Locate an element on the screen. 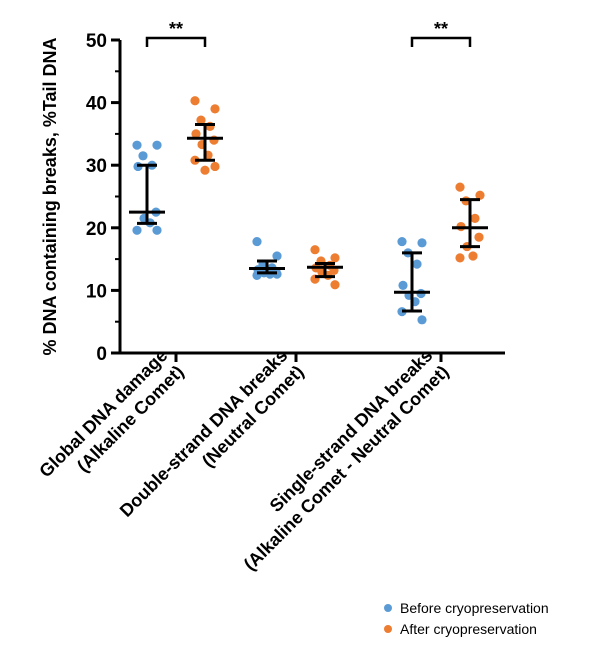 This screenshot has height=646, width=591. legend-dot-before is located at coordinates (388, 607).